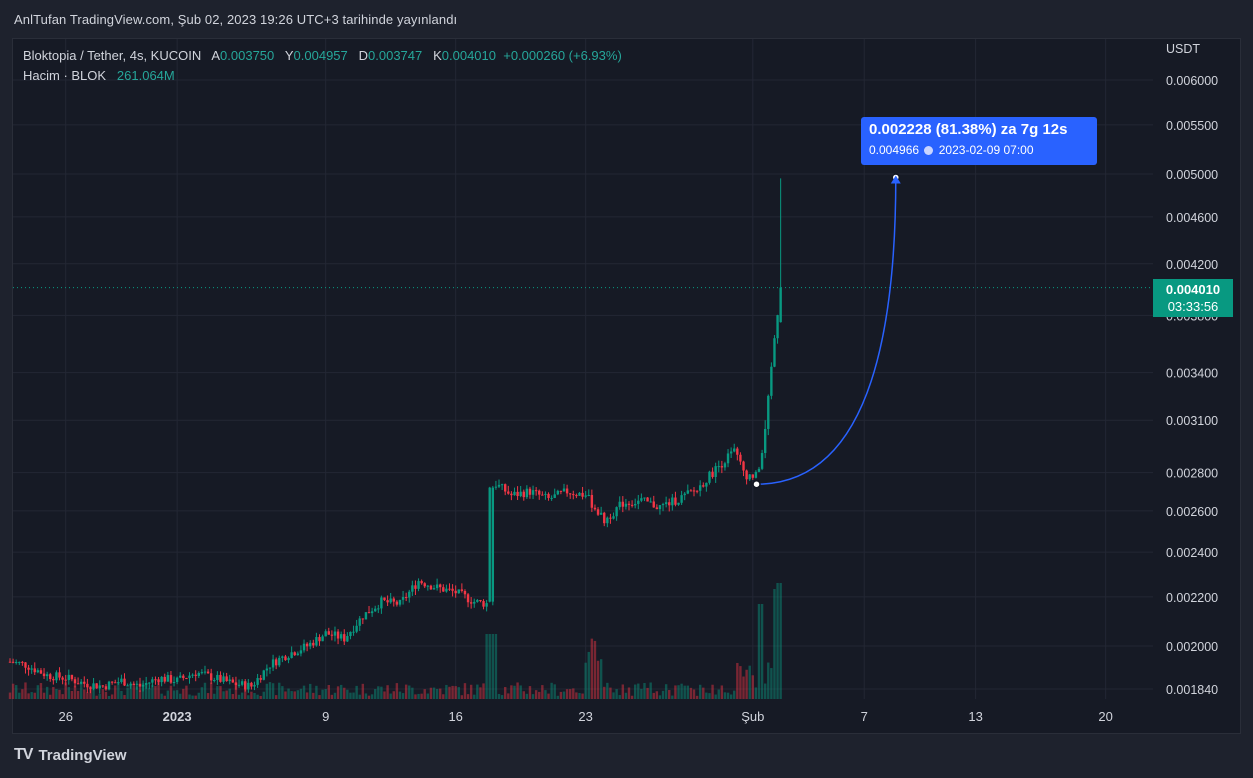  Describe the element at coordinates (363, 55) in the screenshot. I see `low-label: D` at that location.